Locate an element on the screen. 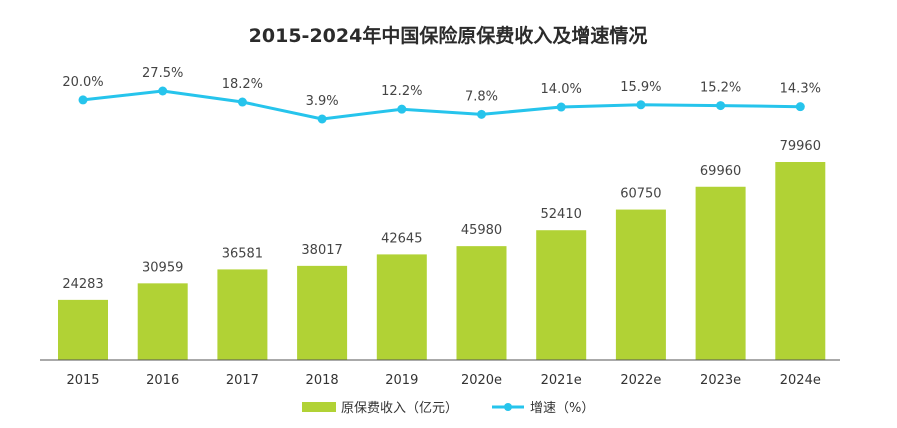  growth-label-2023e: 15.2% is located at coordinates (720, 88).